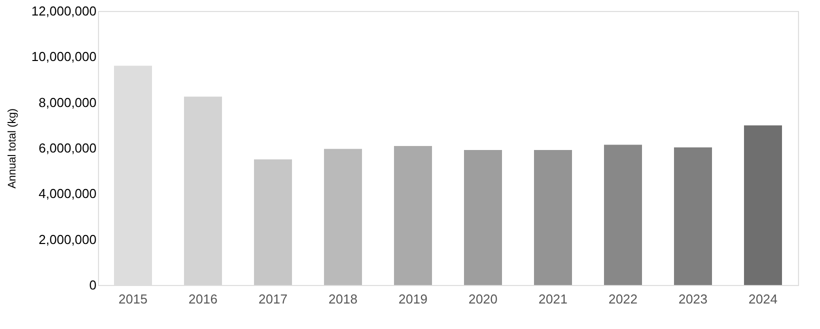  Describe the element at coordinates (763, 299) in the screenshot. I see `x-tick-label: 2024` at that location.